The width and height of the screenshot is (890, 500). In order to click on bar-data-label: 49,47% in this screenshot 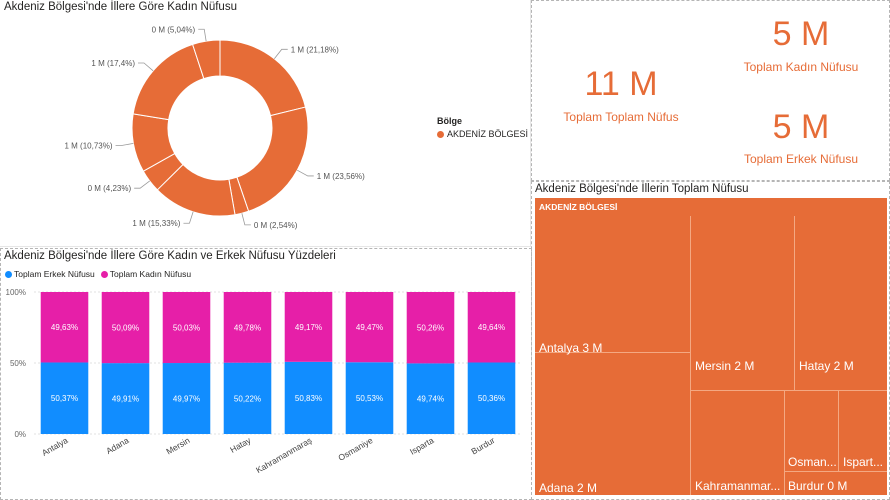, I will do `click(369, 327)`.